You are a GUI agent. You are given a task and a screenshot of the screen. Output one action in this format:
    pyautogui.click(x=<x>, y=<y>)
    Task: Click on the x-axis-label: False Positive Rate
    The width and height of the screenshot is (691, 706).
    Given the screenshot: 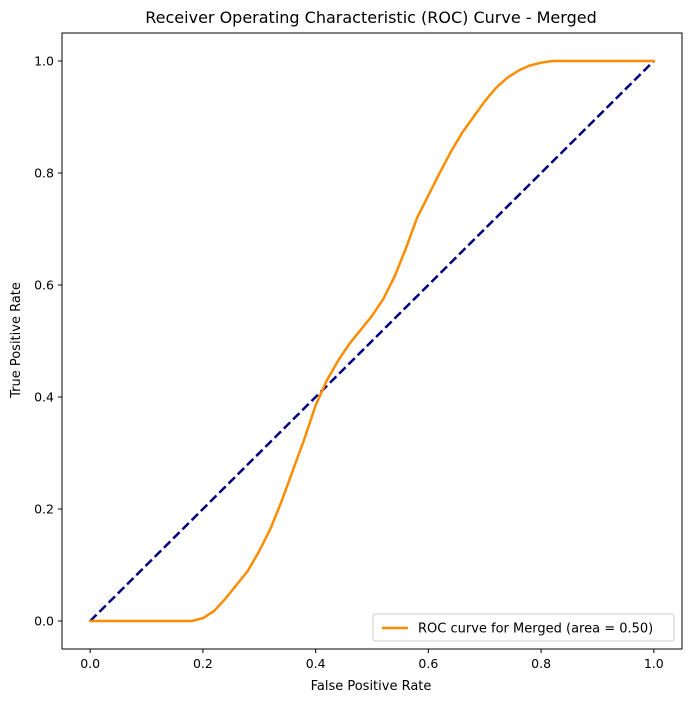 What is the action you would take?
    pyautogui.click(x=371, y=686)
    